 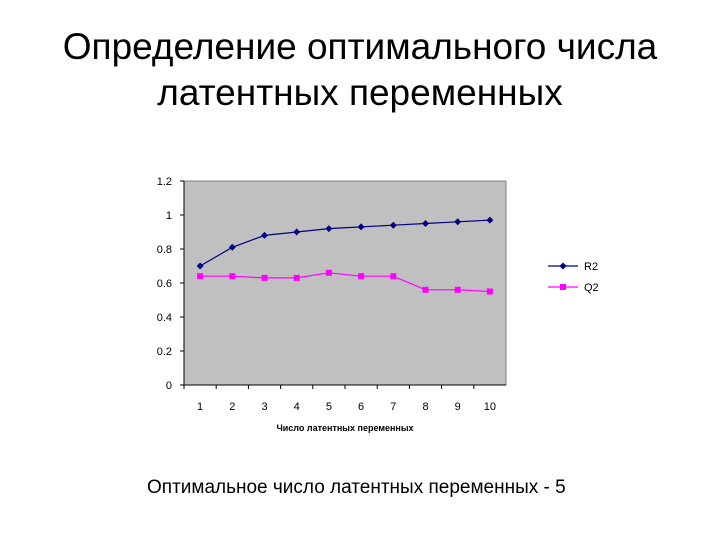 What do you see at coordinates (425, 407) in the screenshot?
I see `x-tick-label: 8` at bounding box center [425, 407].